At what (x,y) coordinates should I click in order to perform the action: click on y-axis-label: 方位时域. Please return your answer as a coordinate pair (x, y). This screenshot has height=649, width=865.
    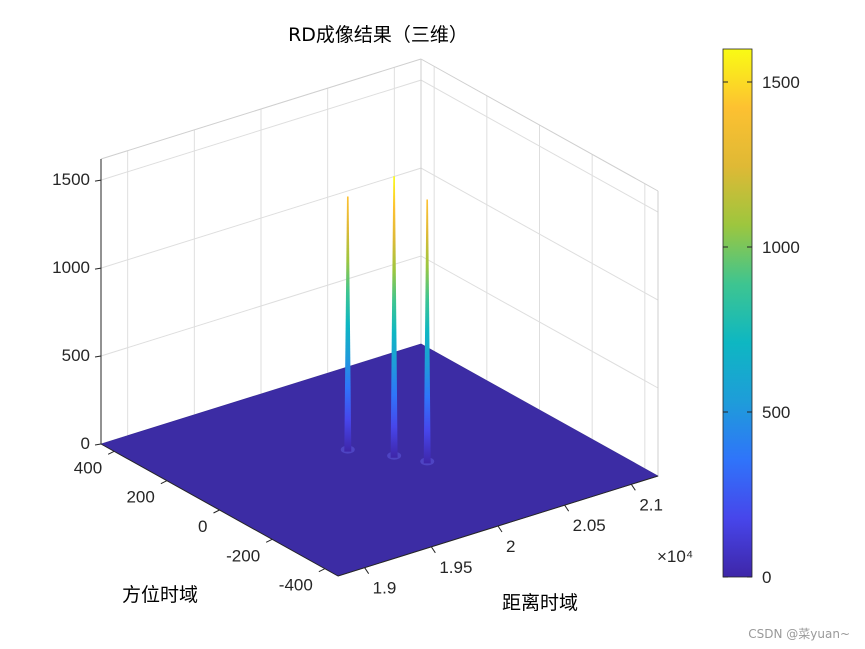
    Looking at the image, I should click on (160, 595).